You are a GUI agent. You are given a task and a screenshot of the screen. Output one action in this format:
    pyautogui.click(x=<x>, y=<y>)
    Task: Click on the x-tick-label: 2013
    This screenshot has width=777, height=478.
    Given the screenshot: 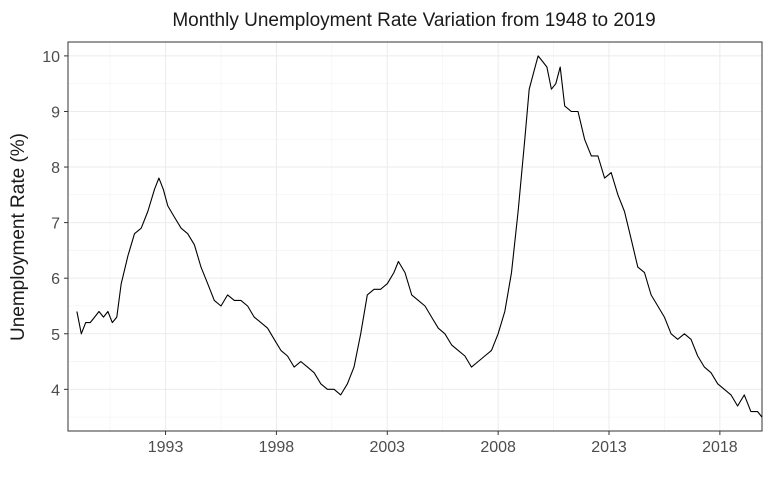 What is the action you would take?
    pyautogui.click(x=609, y=447)
    